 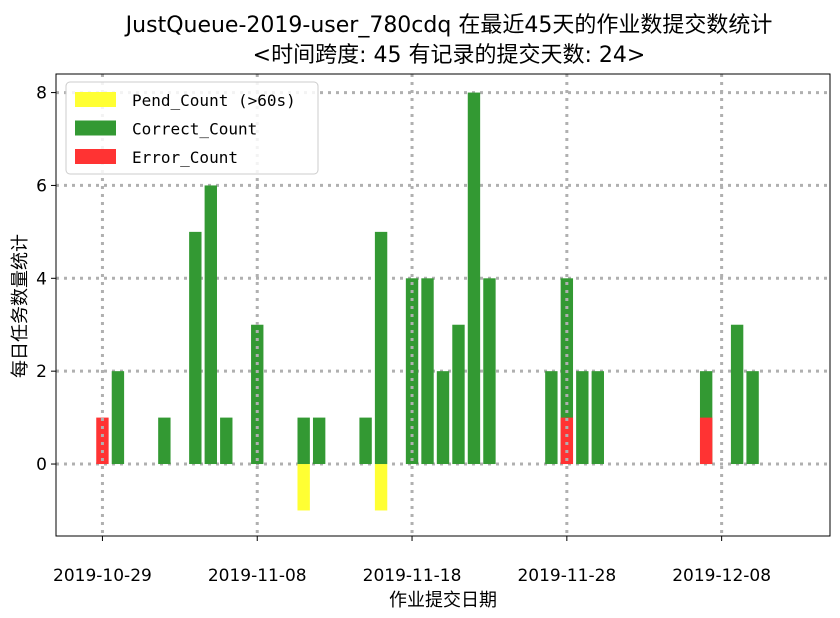 What do you see at coordinates (41, 186) in the screenshot?
I see `y-tick-label: 6` at bounding box center [41, 186].